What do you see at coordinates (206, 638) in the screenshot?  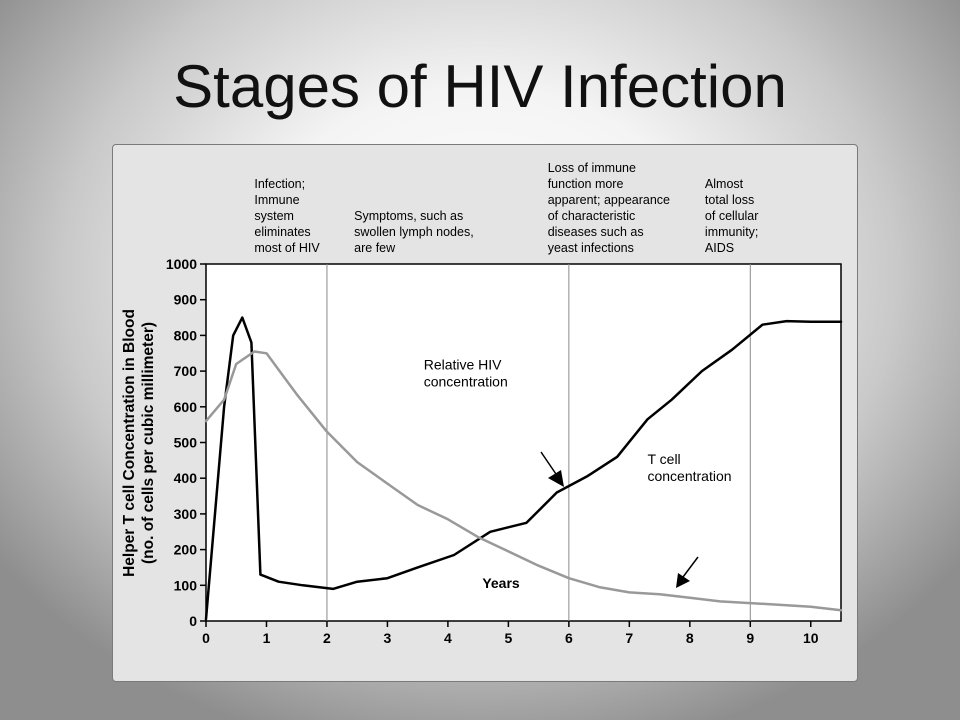 I see `x-tick-label: 0` at bounding box center [206, 638].